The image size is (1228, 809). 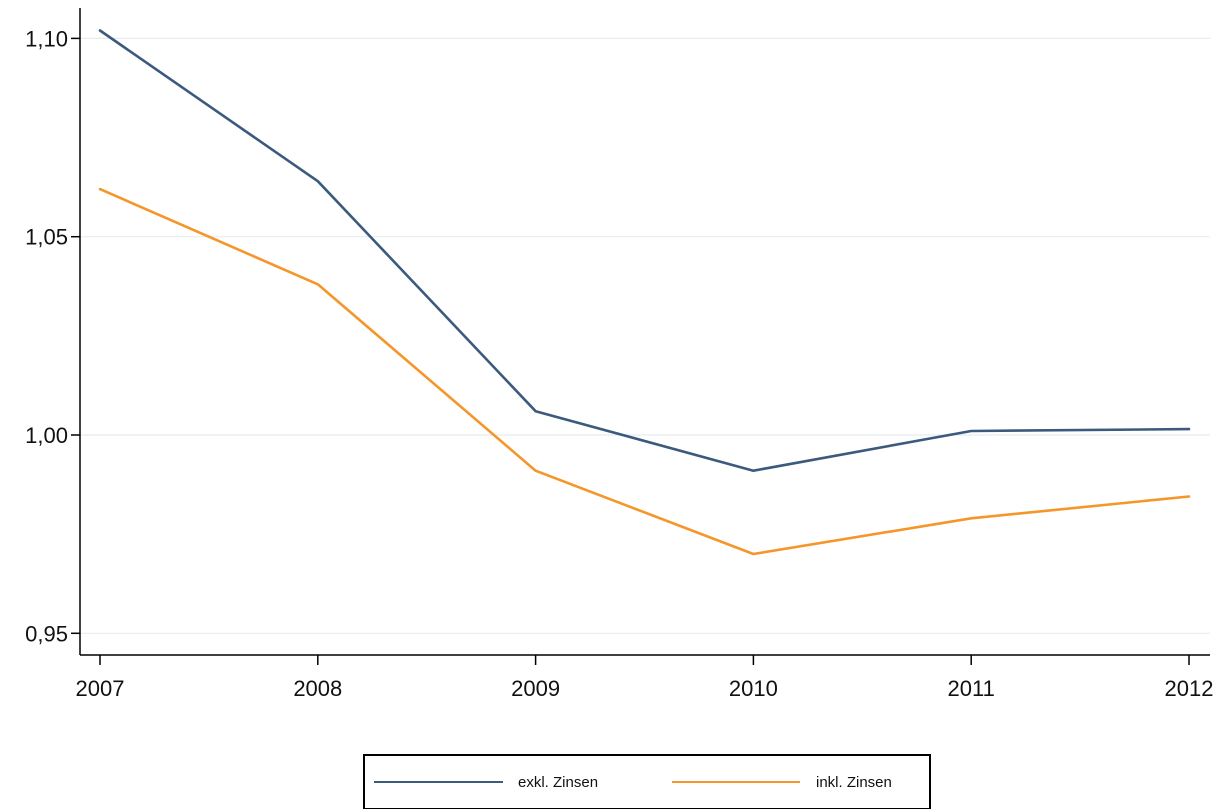 What do you see at coordinates (753, 688) in the screenshot?
I see `x-tick-label: 2010` at bounding box center [753, 688].